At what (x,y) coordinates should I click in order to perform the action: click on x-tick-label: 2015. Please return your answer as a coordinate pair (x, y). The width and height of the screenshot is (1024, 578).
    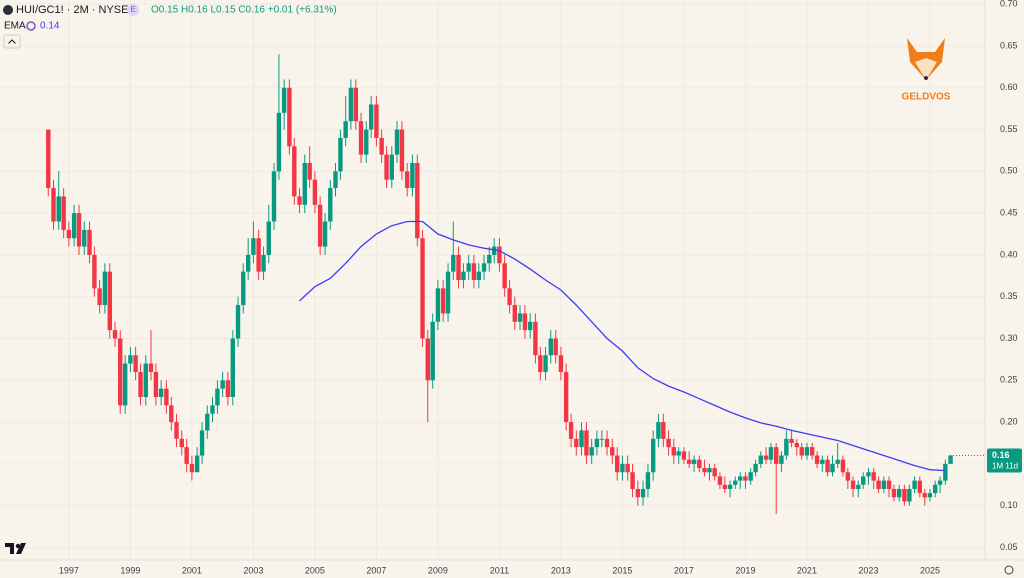
    Looking at the image, I should click on (622, 570).